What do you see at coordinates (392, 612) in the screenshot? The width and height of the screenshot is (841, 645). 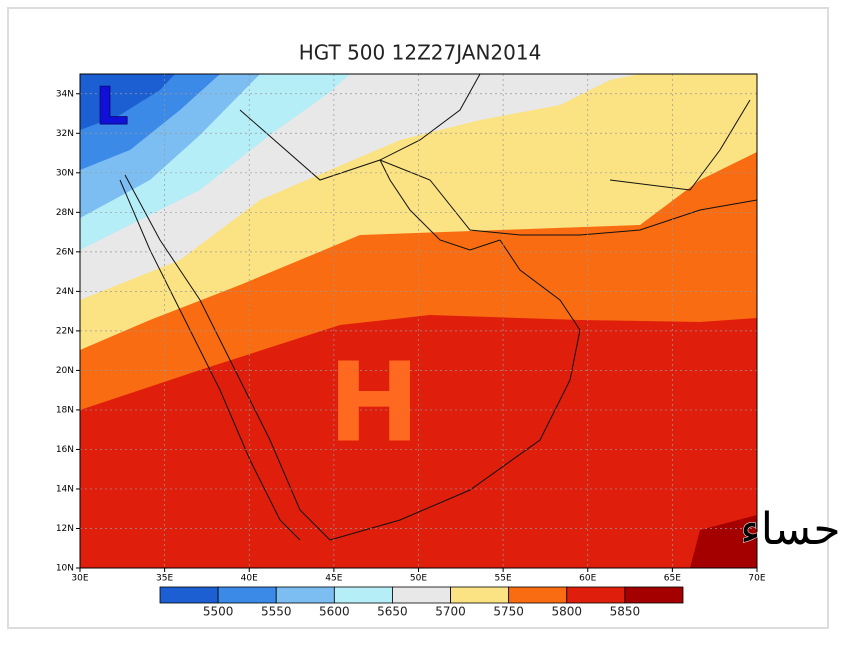 I see `colorbar-label: 5650` at bounding box center [392, 612].